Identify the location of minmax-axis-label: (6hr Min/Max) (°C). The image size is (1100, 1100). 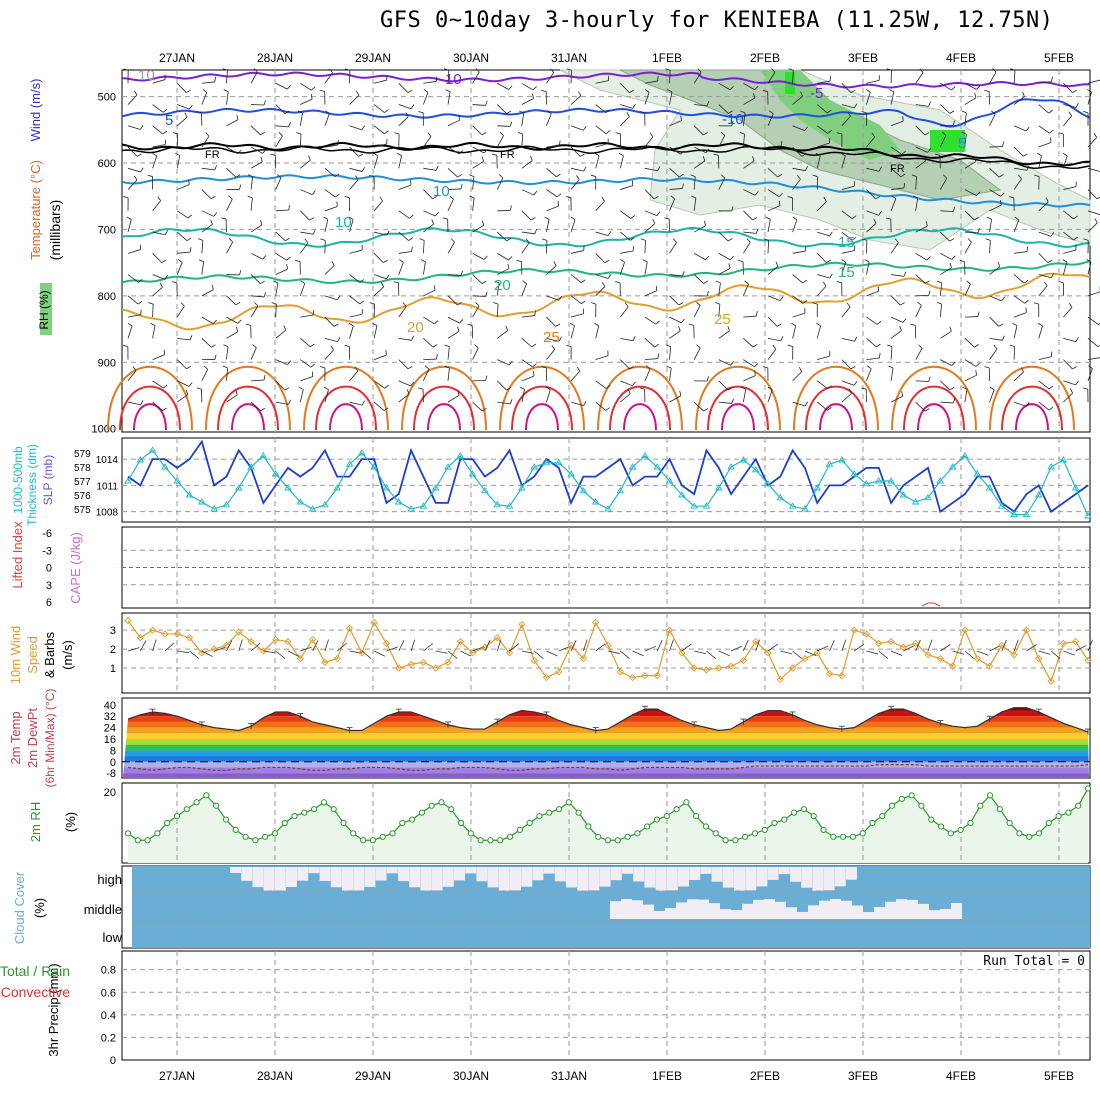
(50, 738).